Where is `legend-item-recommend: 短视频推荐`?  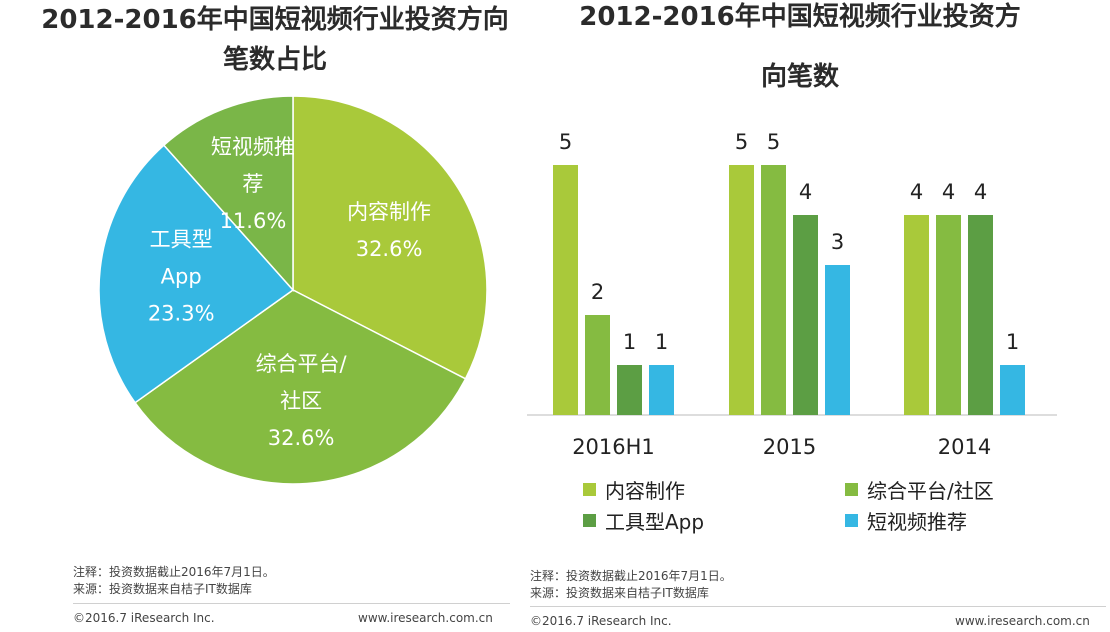 legend-item-recommend: 短视频推荐 is located at coordinates (906, 520).